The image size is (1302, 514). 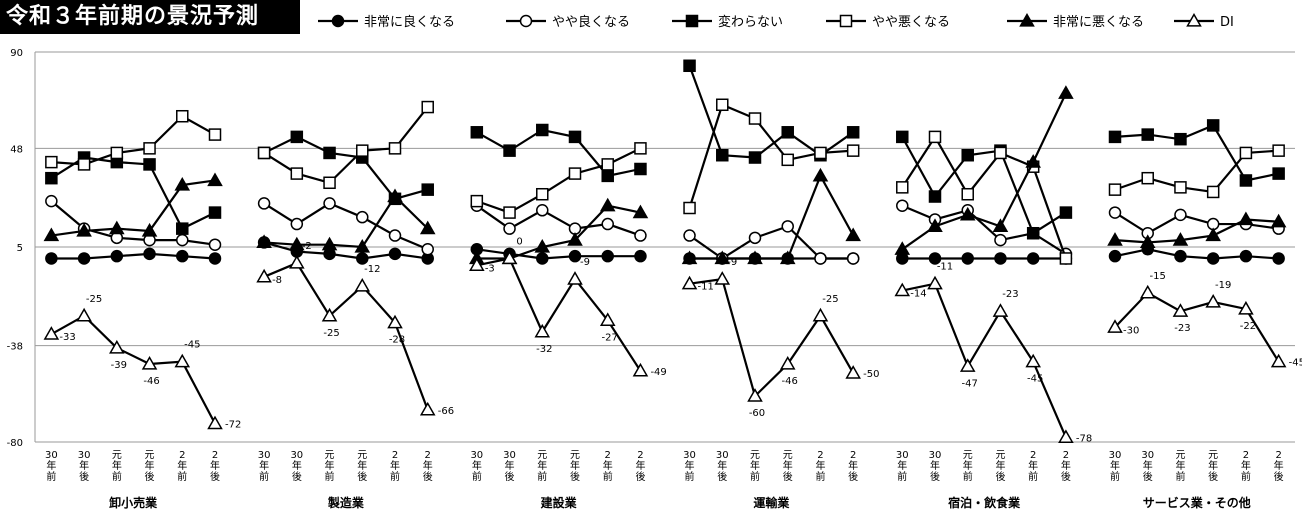 What do you see at coordinates (544, 349) in the screenshot?
I see `data-label: -32` at bounding box center [544, 349].